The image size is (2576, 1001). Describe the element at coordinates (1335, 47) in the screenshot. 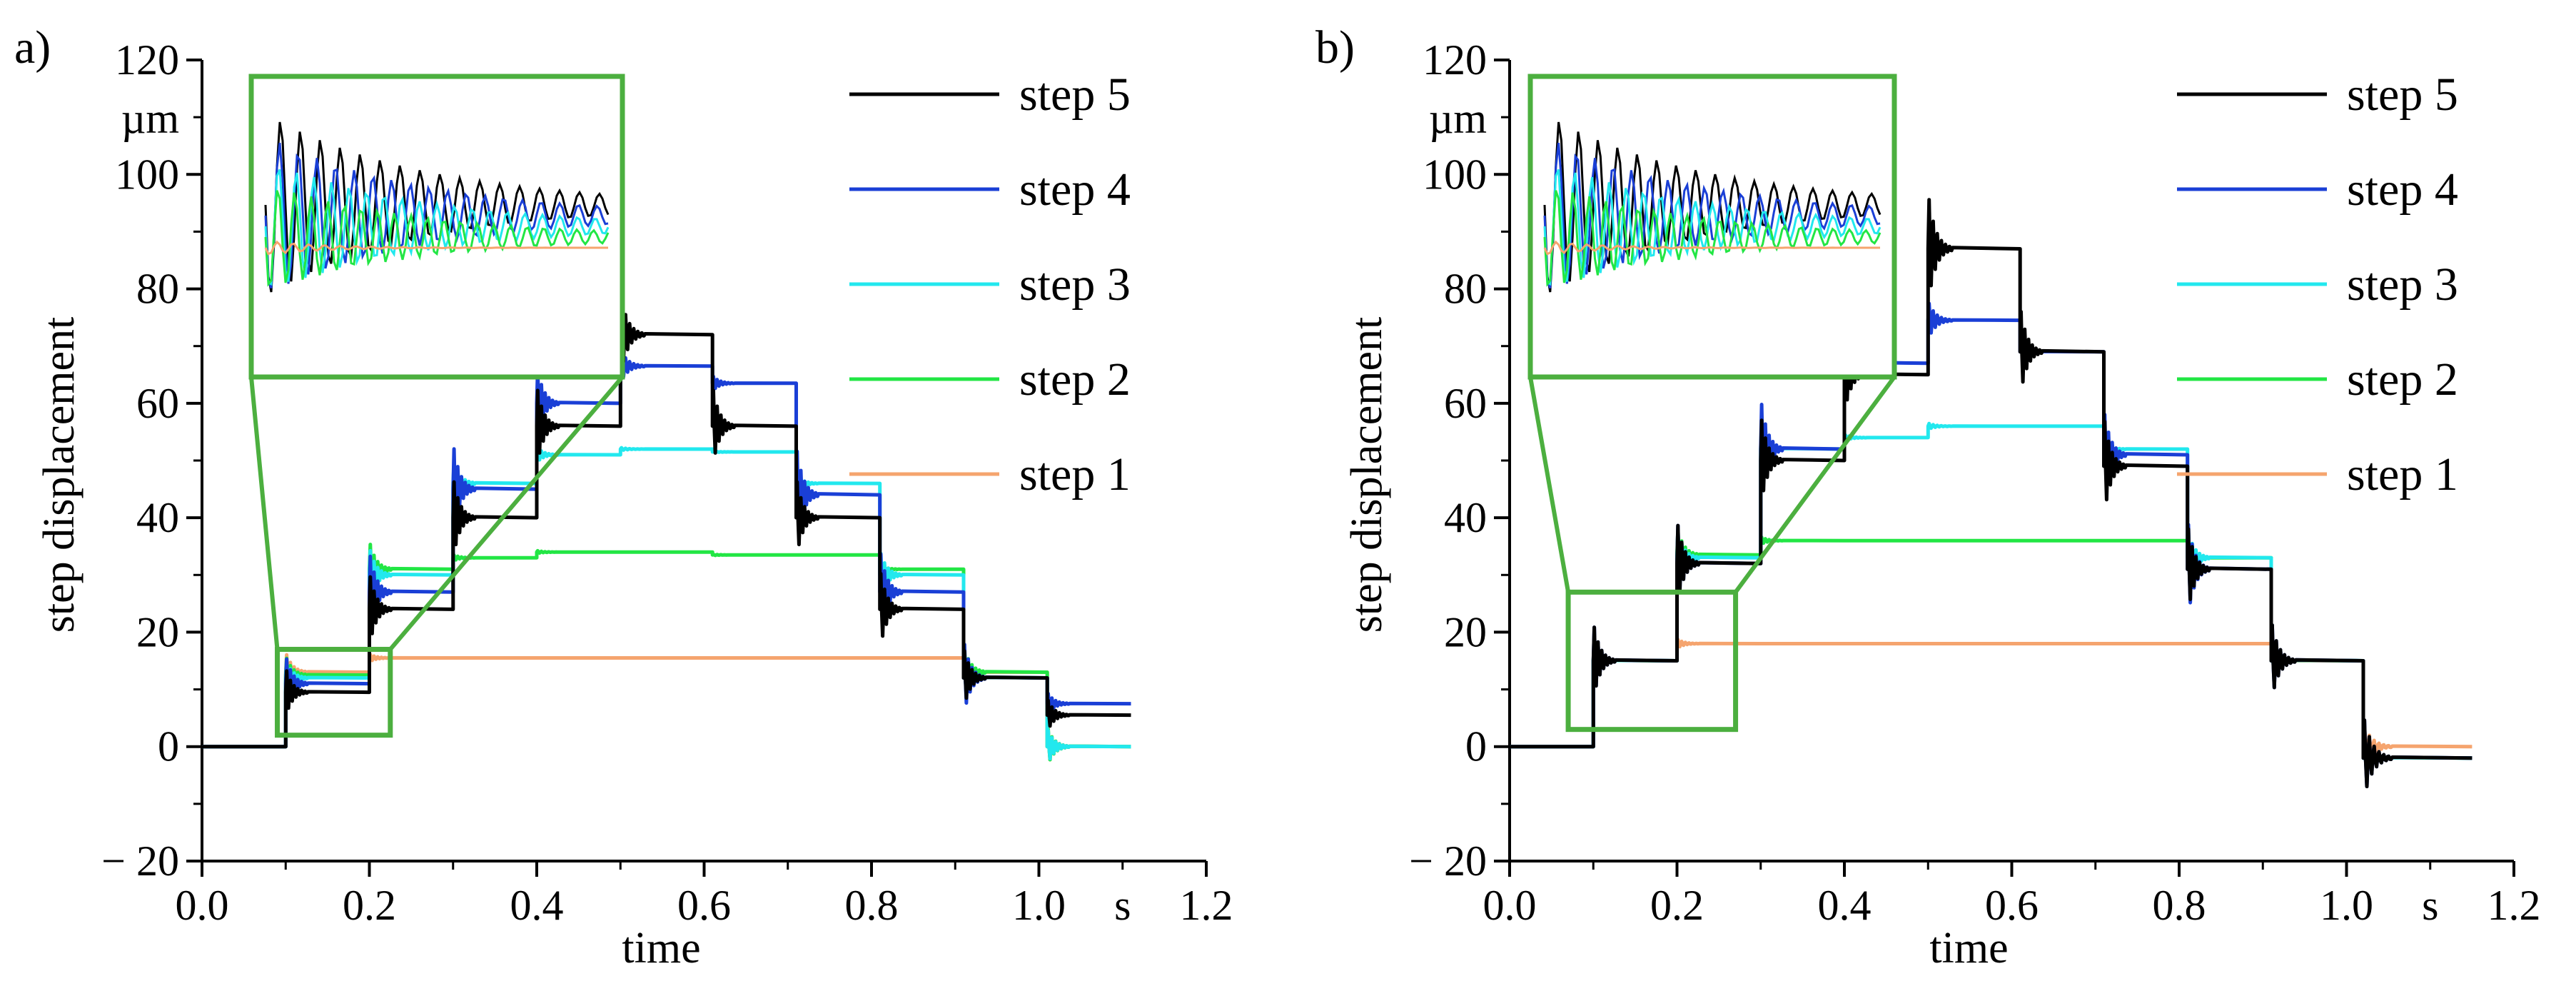

I see `panel-label: b)` at that location.